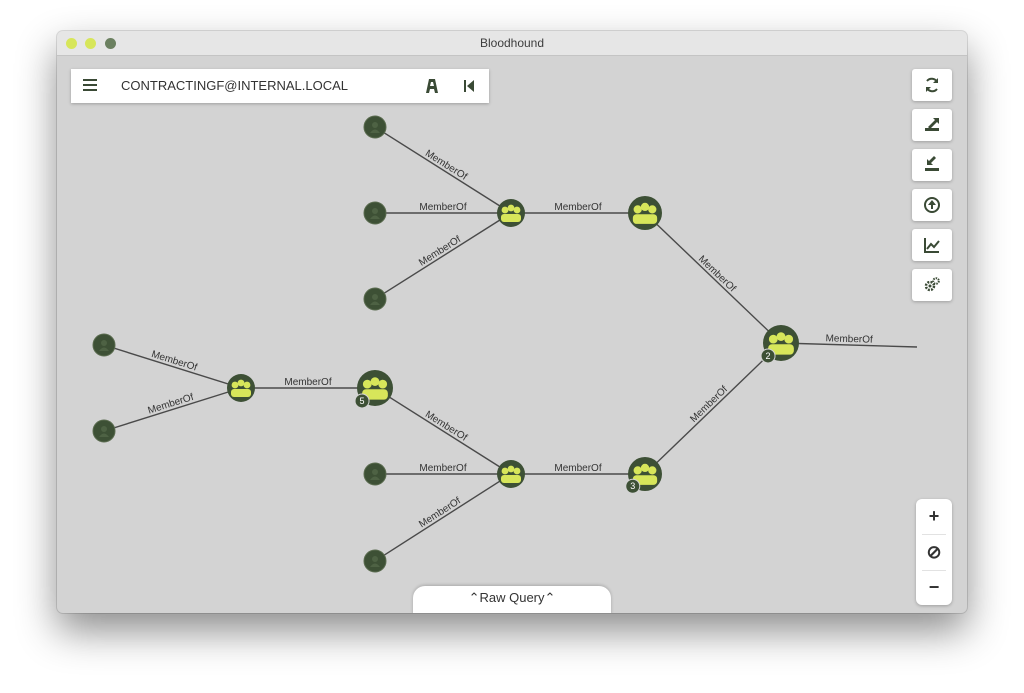 The height and width of the screenshot is (693, 1024). I want to click on stats-button, so click(932, 245).